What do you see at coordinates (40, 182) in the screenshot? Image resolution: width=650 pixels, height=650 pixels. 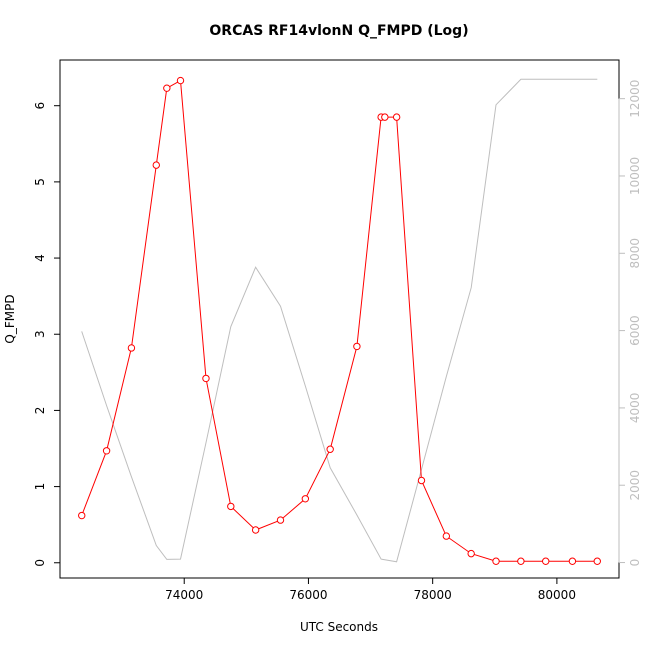 I see `y-tick-label: 5` at bounding box center [40, 182].